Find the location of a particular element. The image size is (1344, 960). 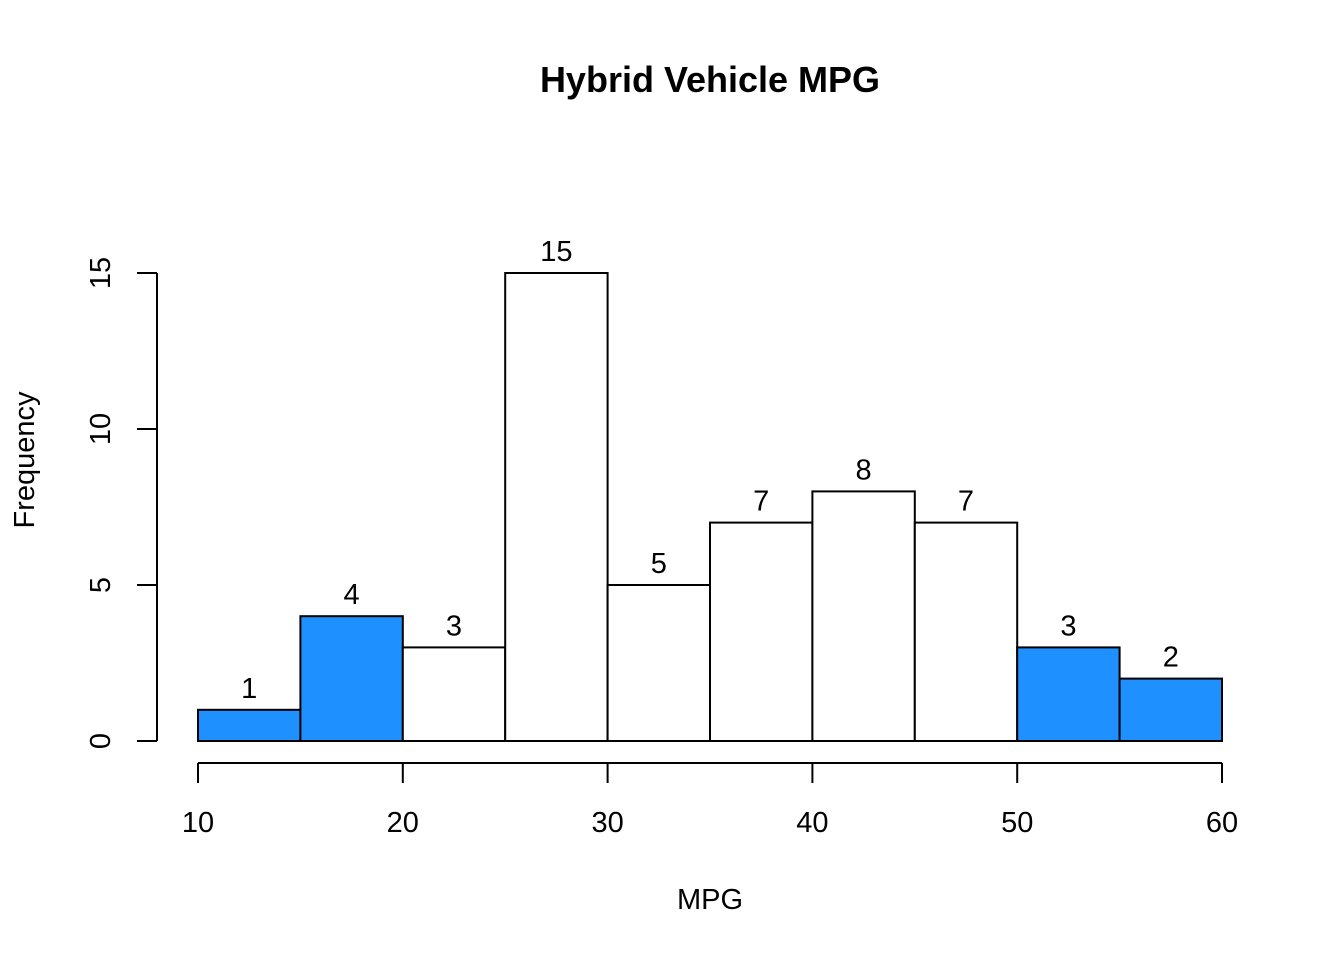

bar-count-label: 2 is located at coordinates (1171, 658).